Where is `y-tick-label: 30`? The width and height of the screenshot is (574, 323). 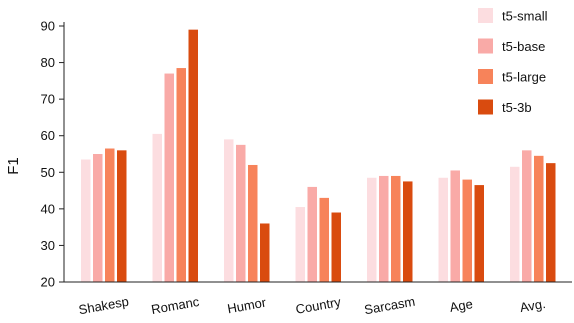
y-tick-label: 30 is located at coordinates (48, 245).